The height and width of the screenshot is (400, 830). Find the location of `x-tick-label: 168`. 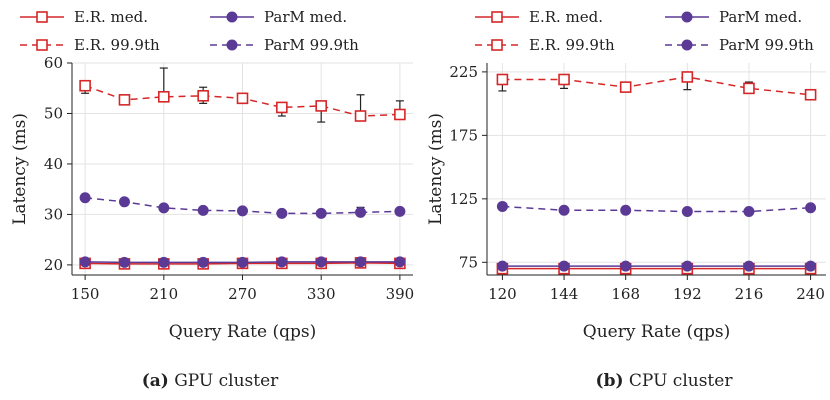

x-tick-label: 168 is located at coordinates (625, 294).